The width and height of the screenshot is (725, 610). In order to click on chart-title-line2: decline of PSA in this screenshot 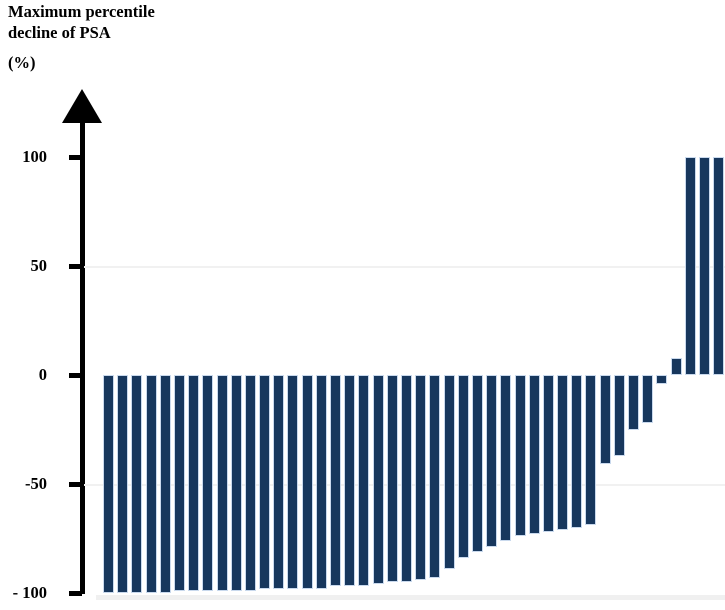, I will do `click(59, 32)`.